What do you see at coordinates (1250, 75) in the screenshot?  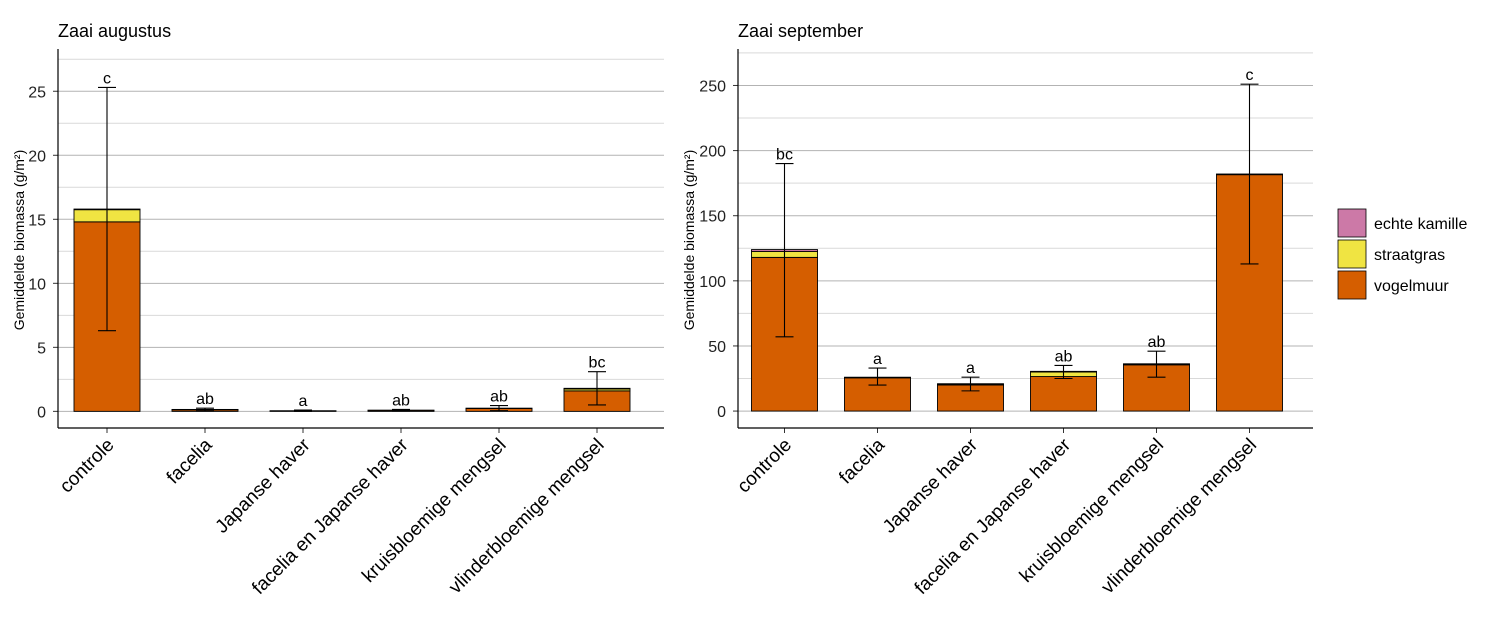 I see `significance-label-vlinderbloemige-mengsel: c` at bounding box center [1250, 75].